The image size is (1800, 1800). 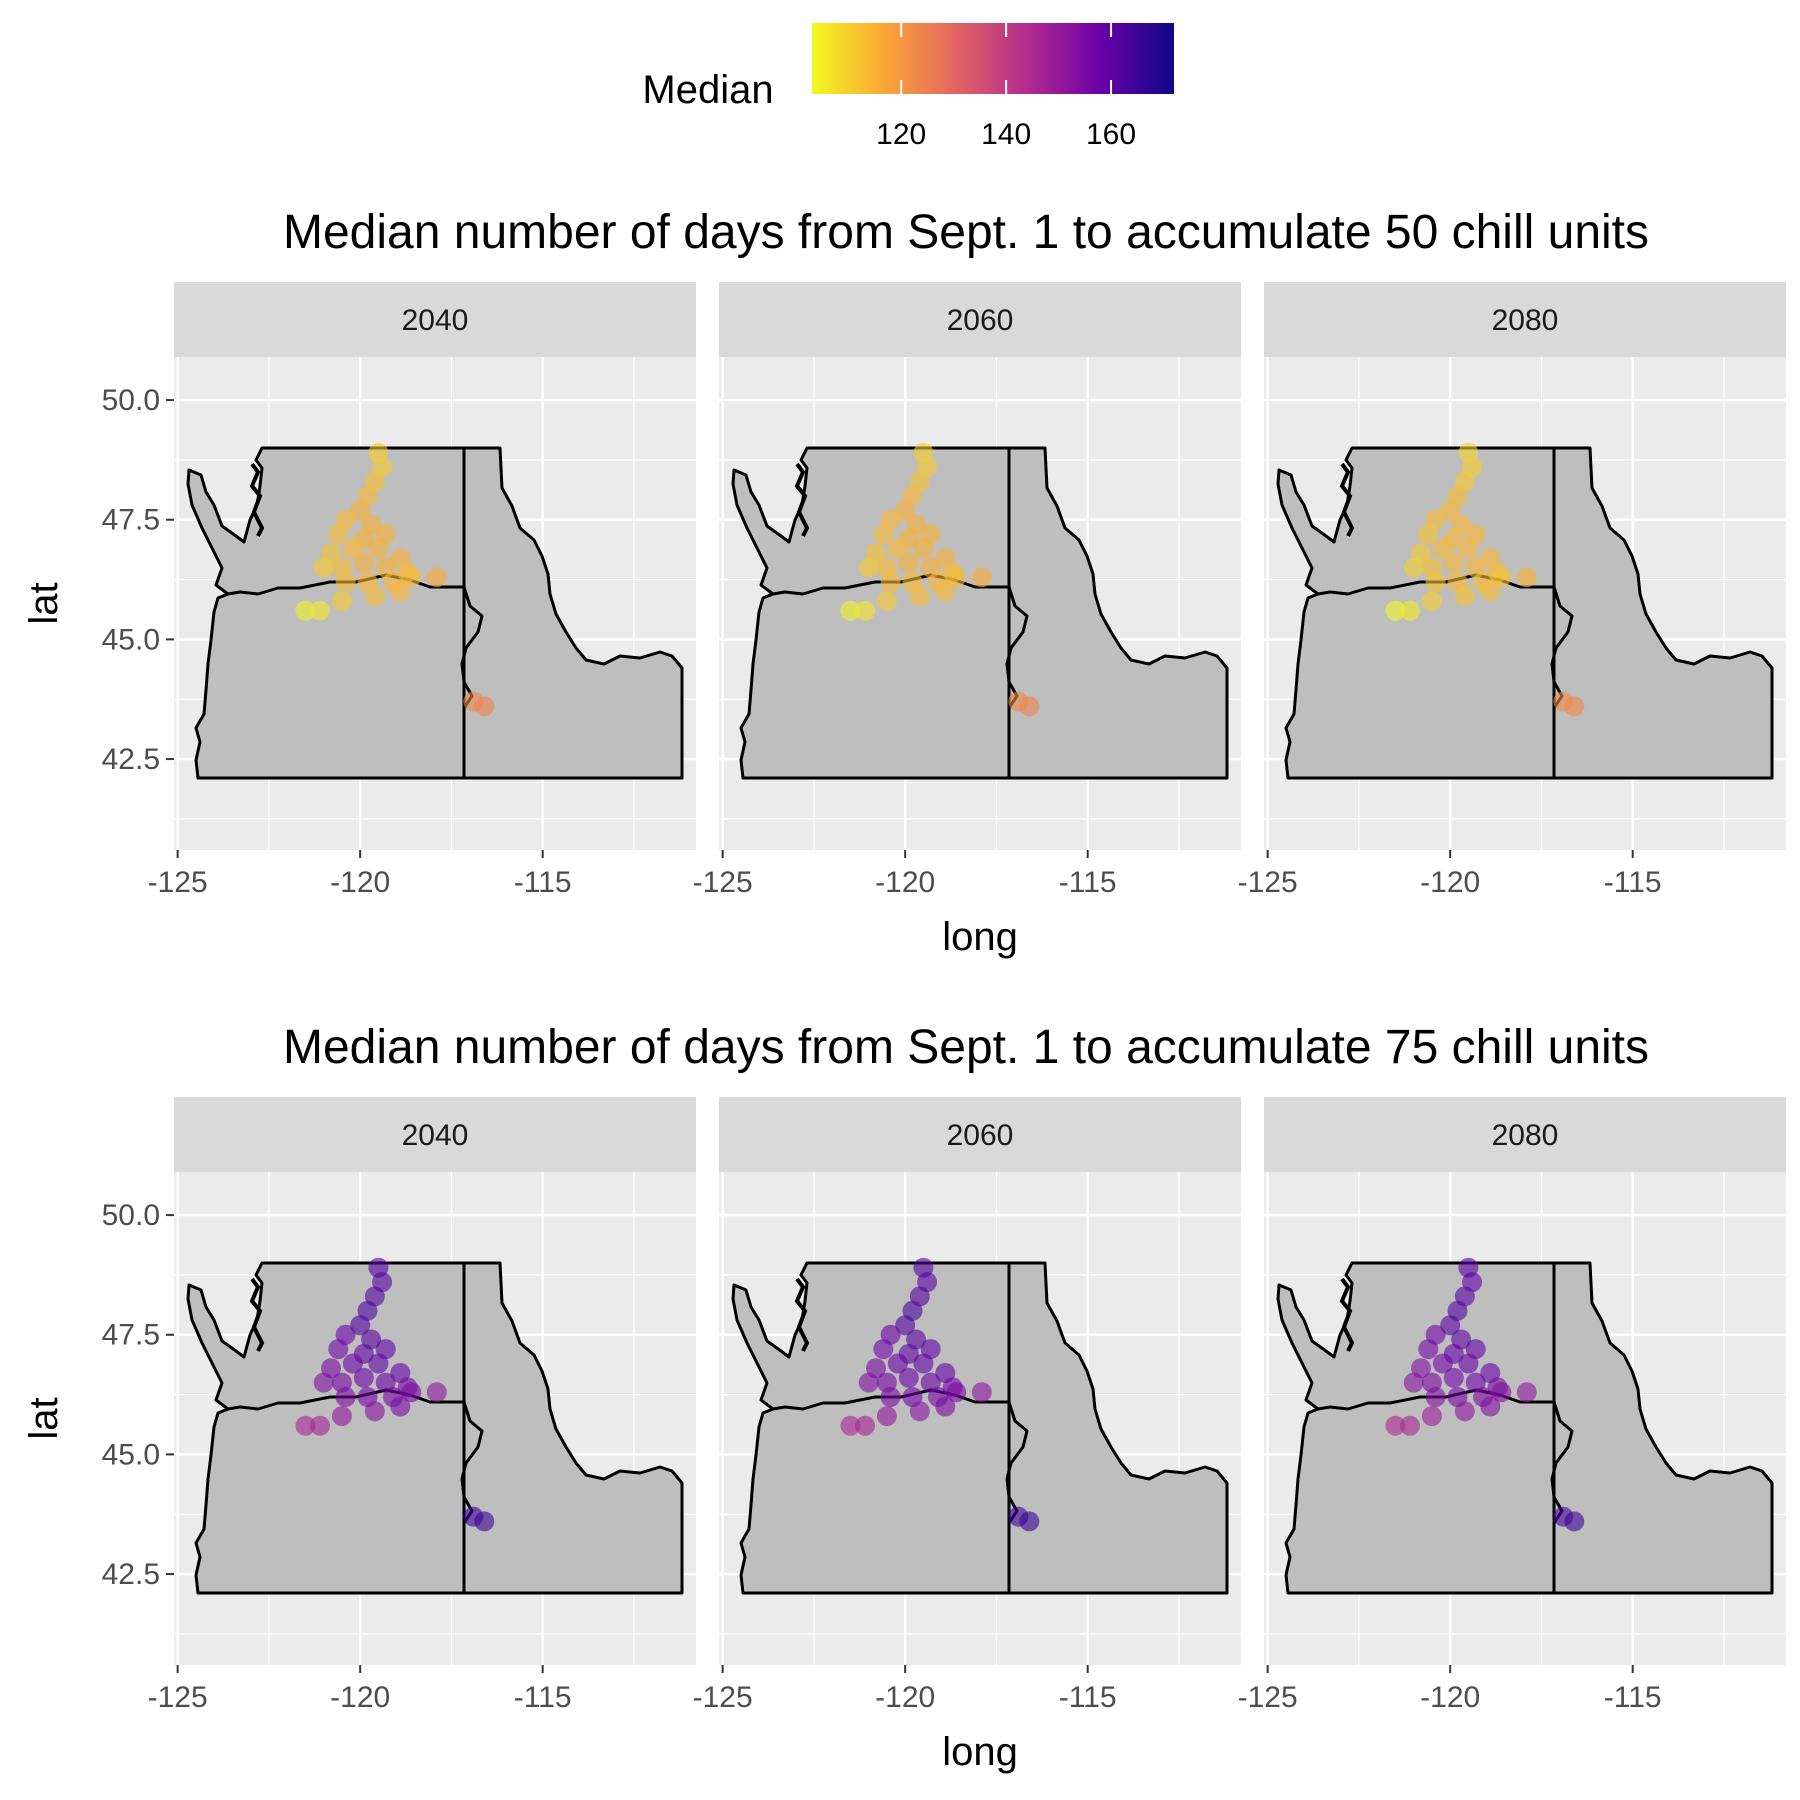 I want to click on y-axis-label: lat, so click(x=44, y=603).